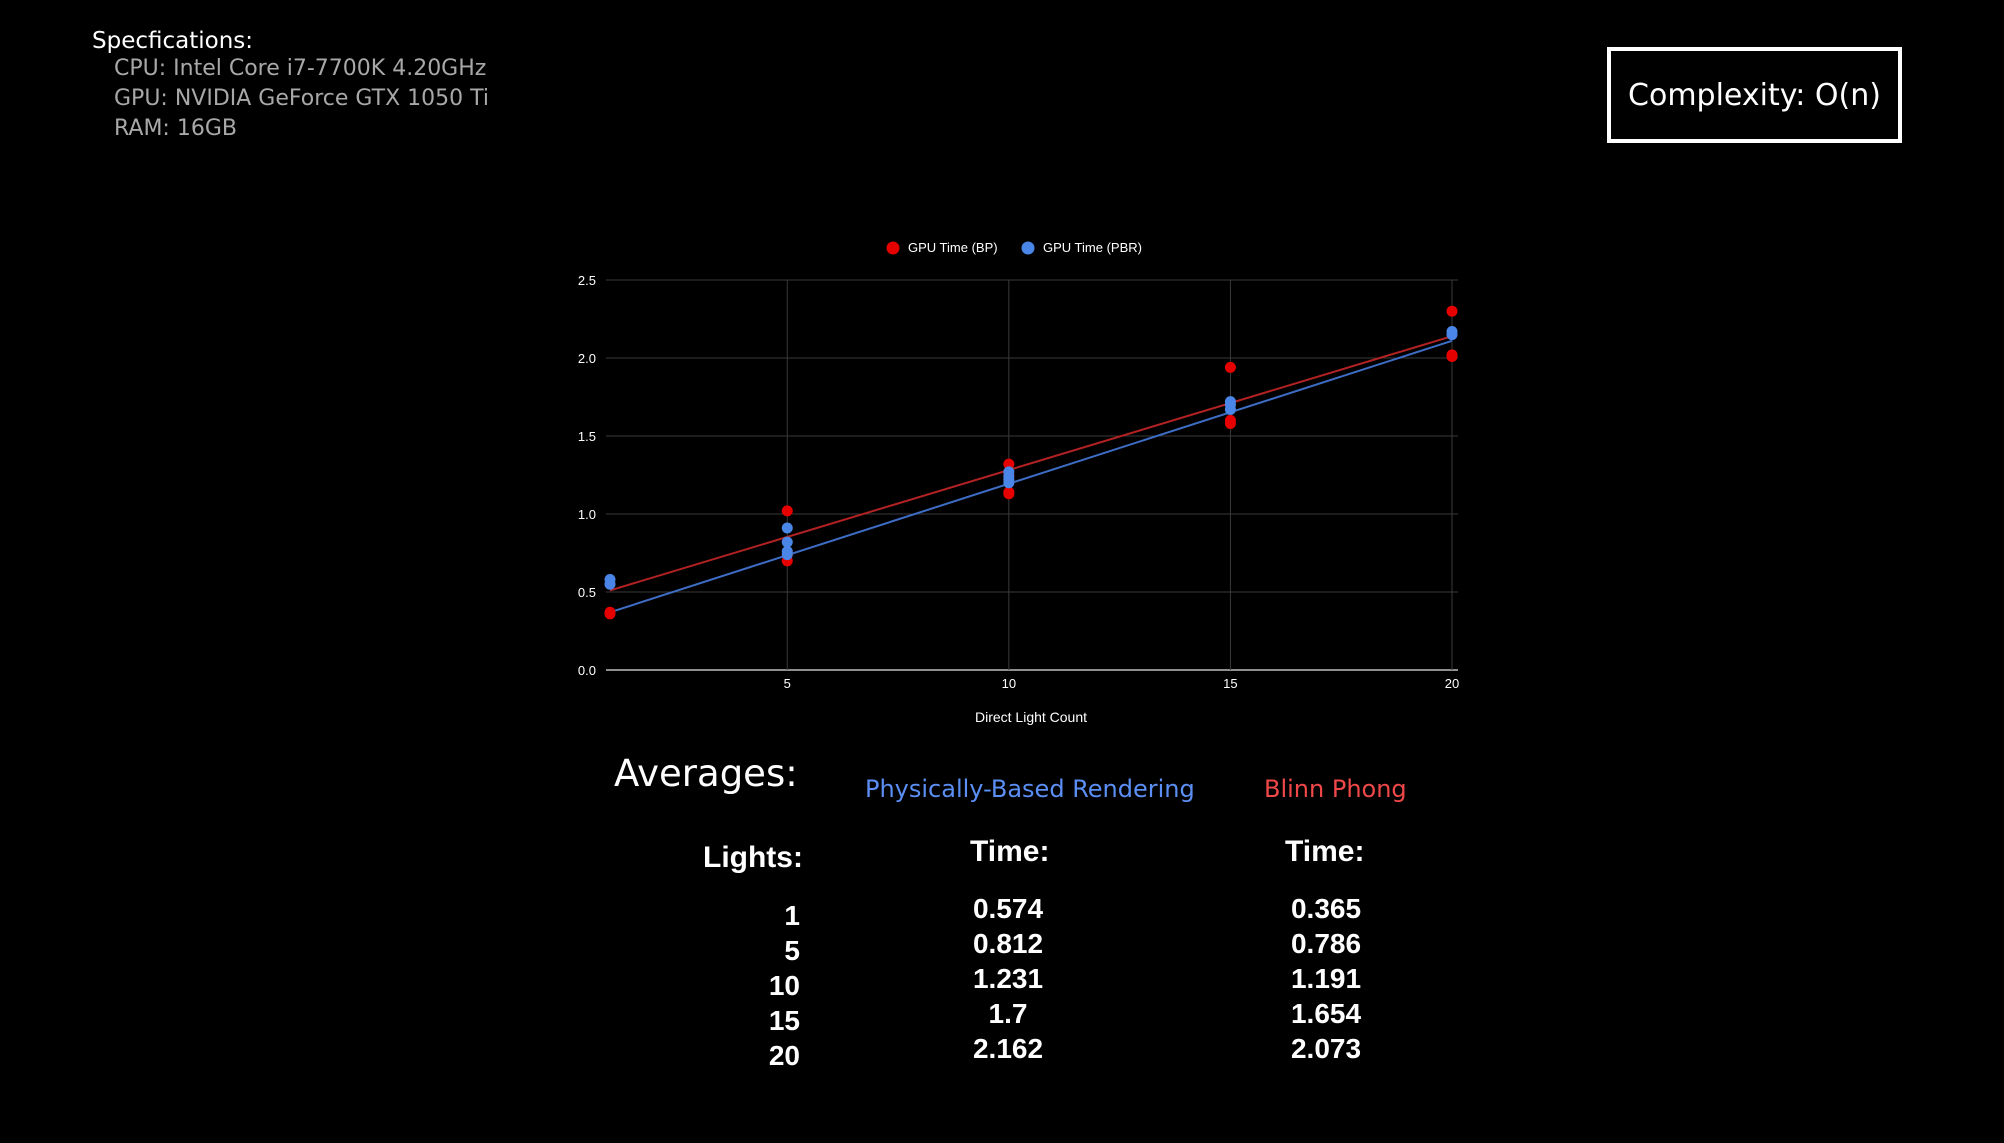 This screenshot has width=2004, height=1143. Describe the element at coordinates (706, 773) in the screenshot. I see `averages-title: Averages:` at that location.